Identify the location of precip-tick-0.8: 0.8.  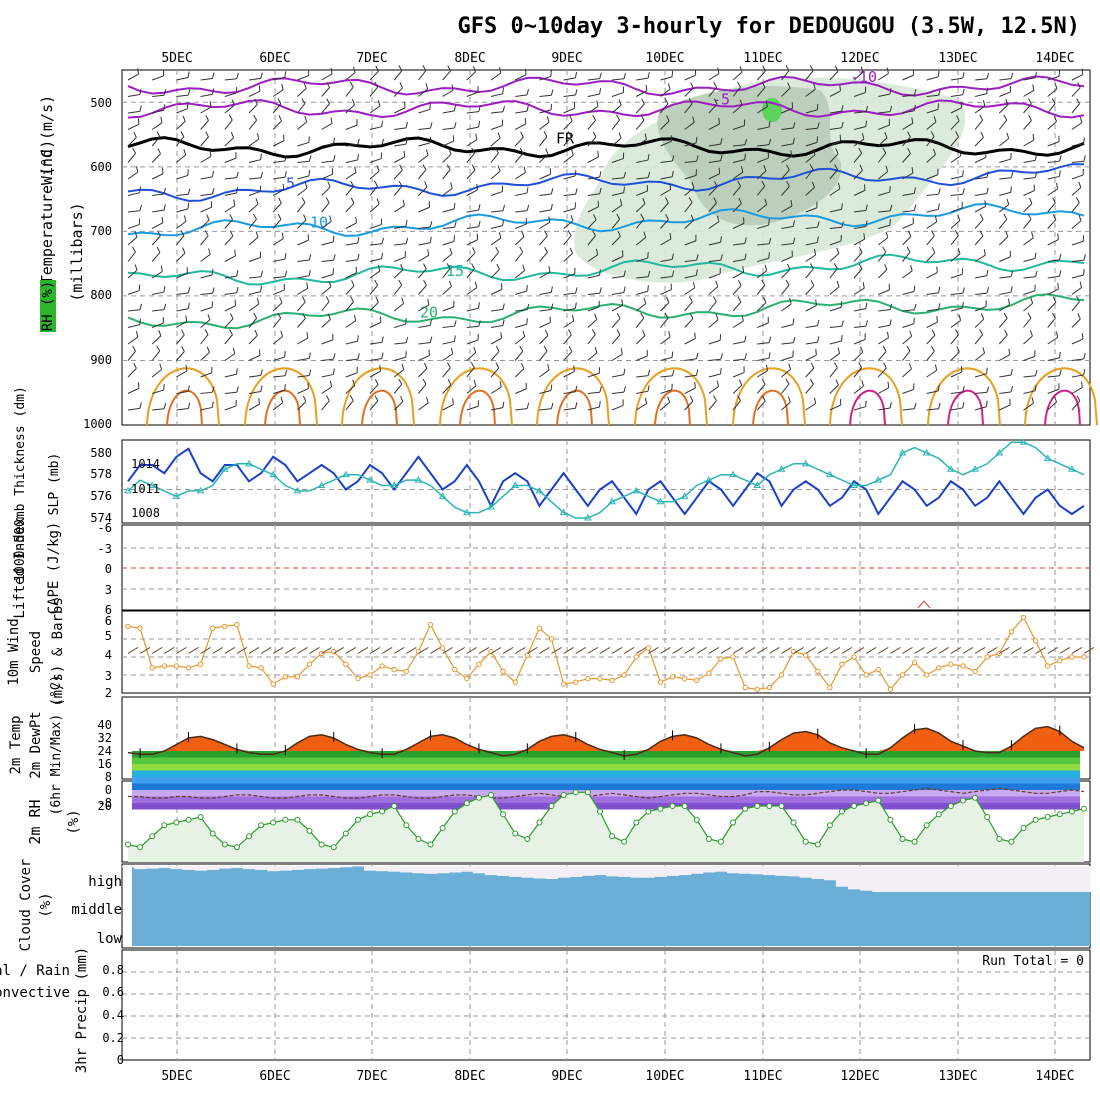
(113, 970).